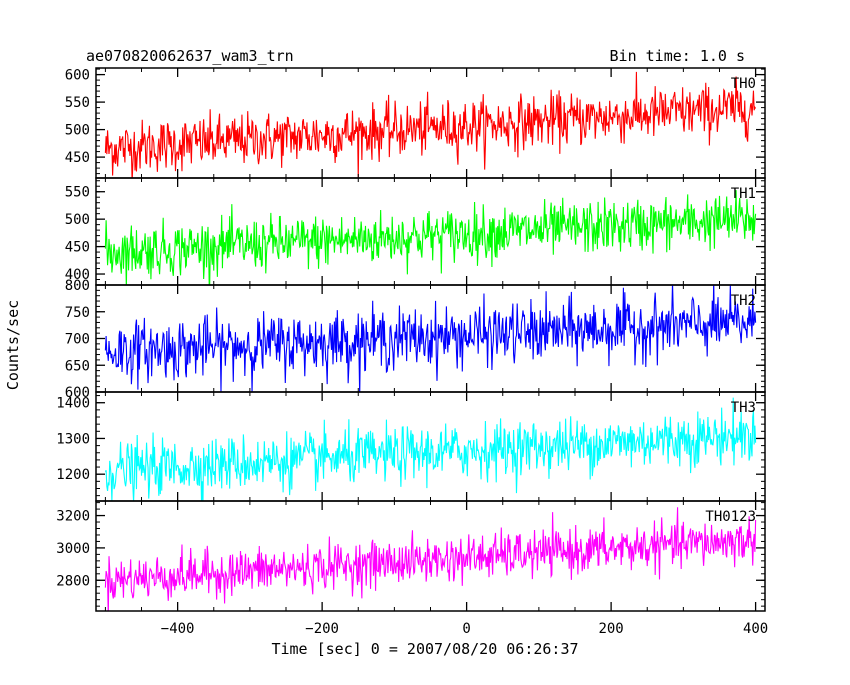 The width and height of the screenshot is (850, 685). What do you see at coordinates (743, 194) in the screenshot?
I see `panel-label-th1: TH1` at bounding box center [743, 194].